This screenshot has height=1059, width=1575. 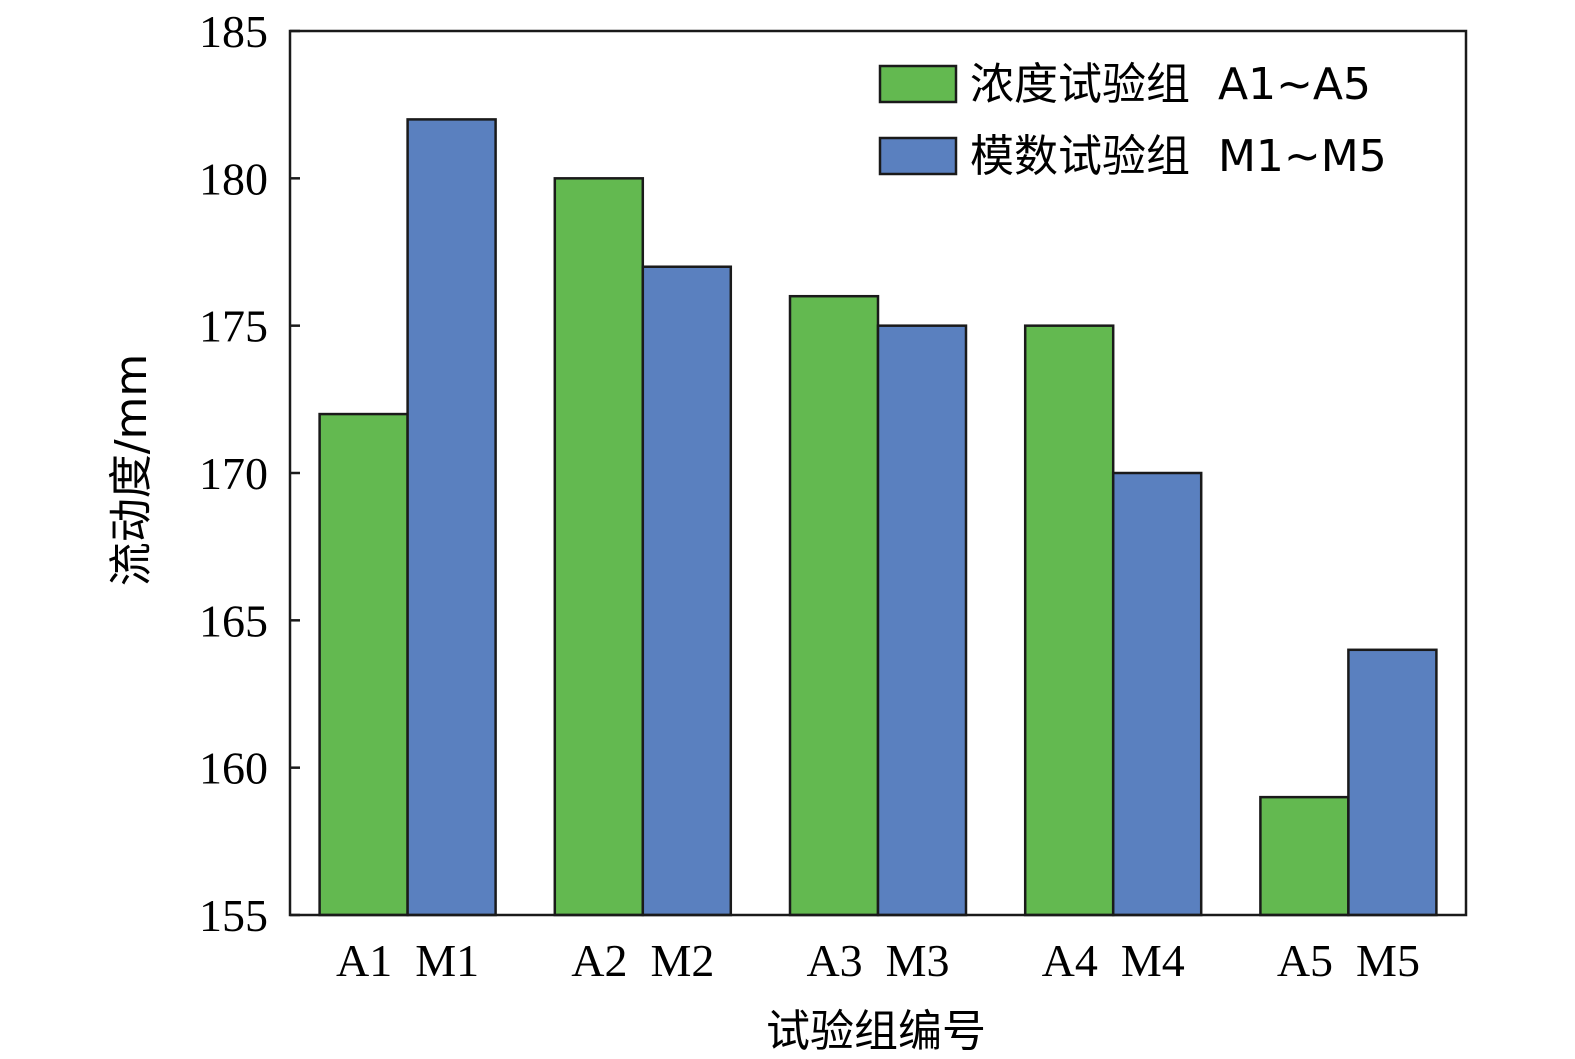 What do you see at coordinates (363, 664) in the screenshot?
I see `bar-A1` at bounding box center [363, 664].